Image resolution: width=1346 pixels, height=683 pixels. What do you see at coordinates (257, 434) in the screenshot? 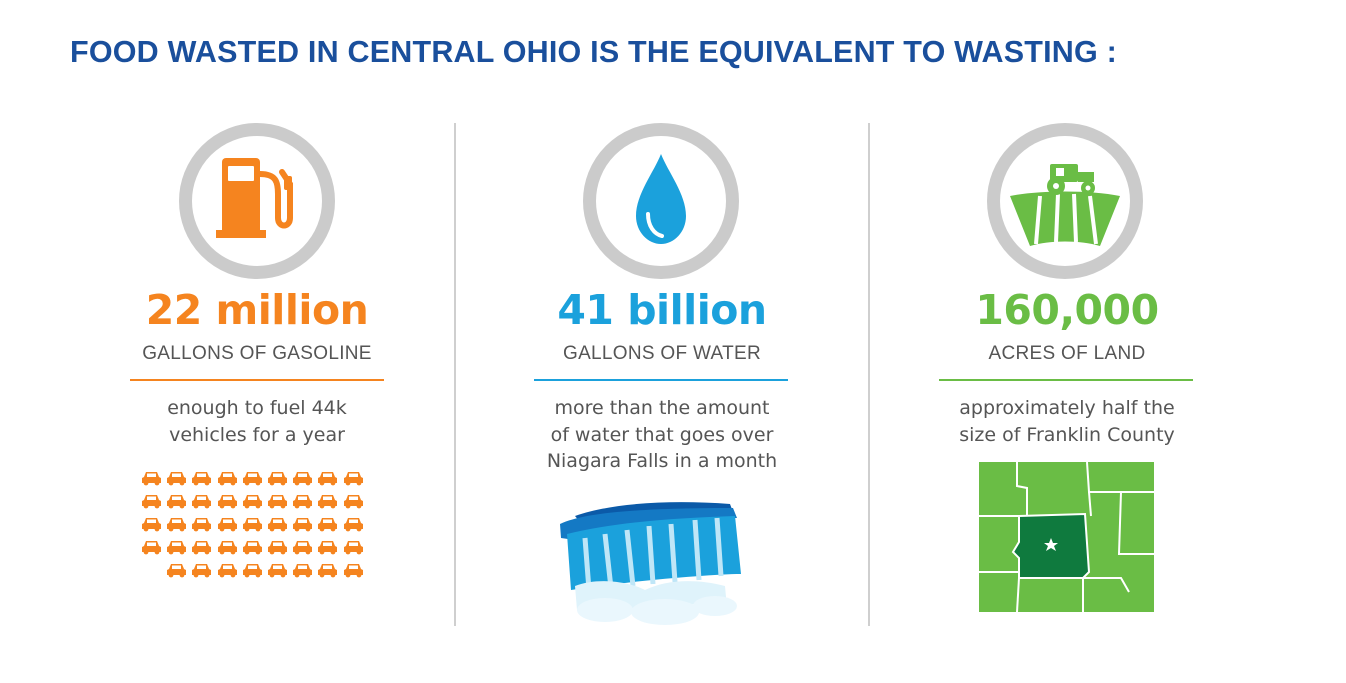
I see `desc-line: vehicles for a year` at bounding box center [257, 434].